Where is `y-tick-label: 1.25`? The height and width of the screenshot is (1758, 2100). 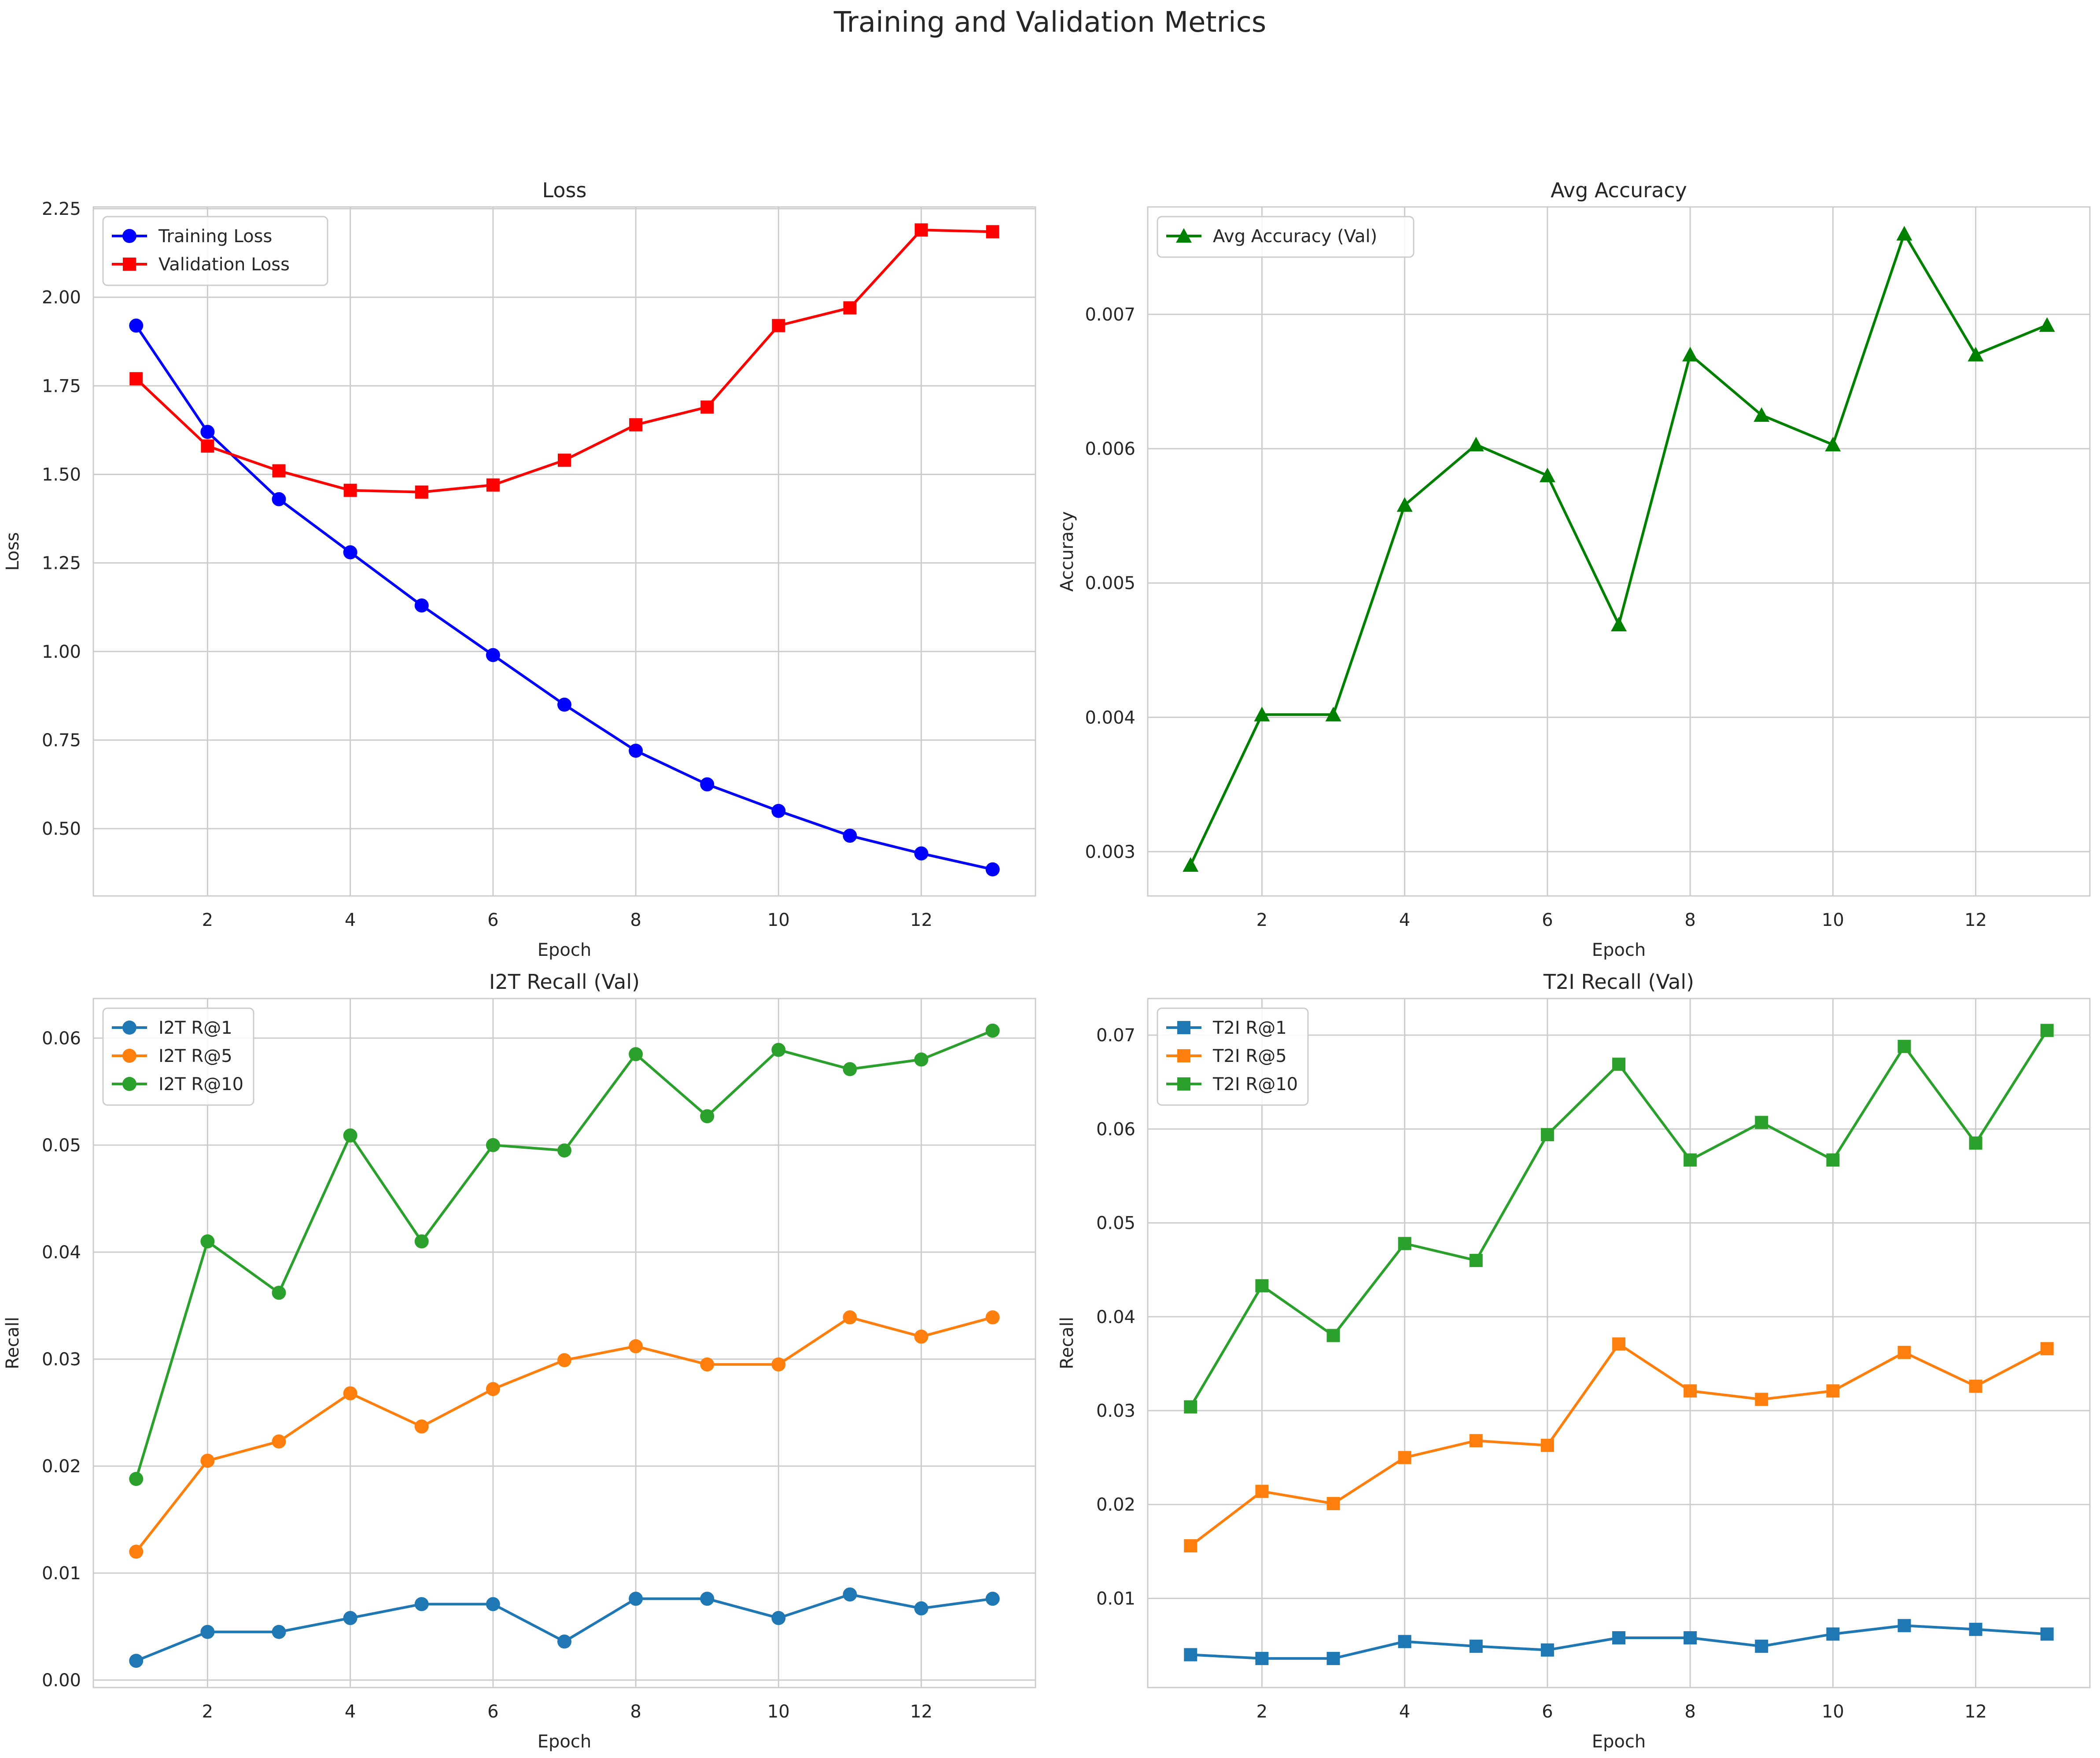 y-tick-label: 1.25 is located at coordinates (62, 563).